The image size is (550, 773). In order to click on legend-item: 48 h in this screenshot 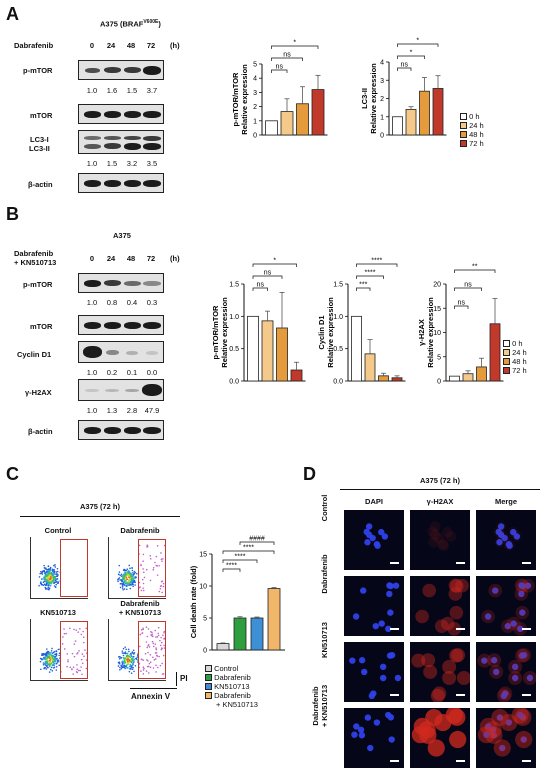, I will do `click(472, 134)`.